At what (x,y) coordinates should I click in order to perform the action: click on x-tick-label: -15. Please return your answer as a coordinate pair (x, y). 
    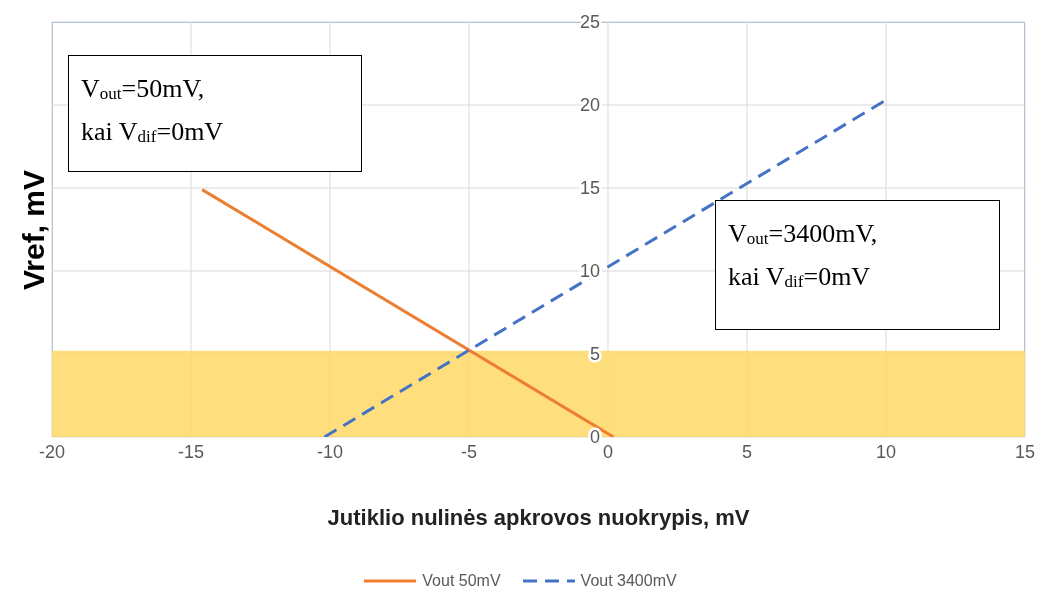
    Looking at the image, I should click on (191, 451).